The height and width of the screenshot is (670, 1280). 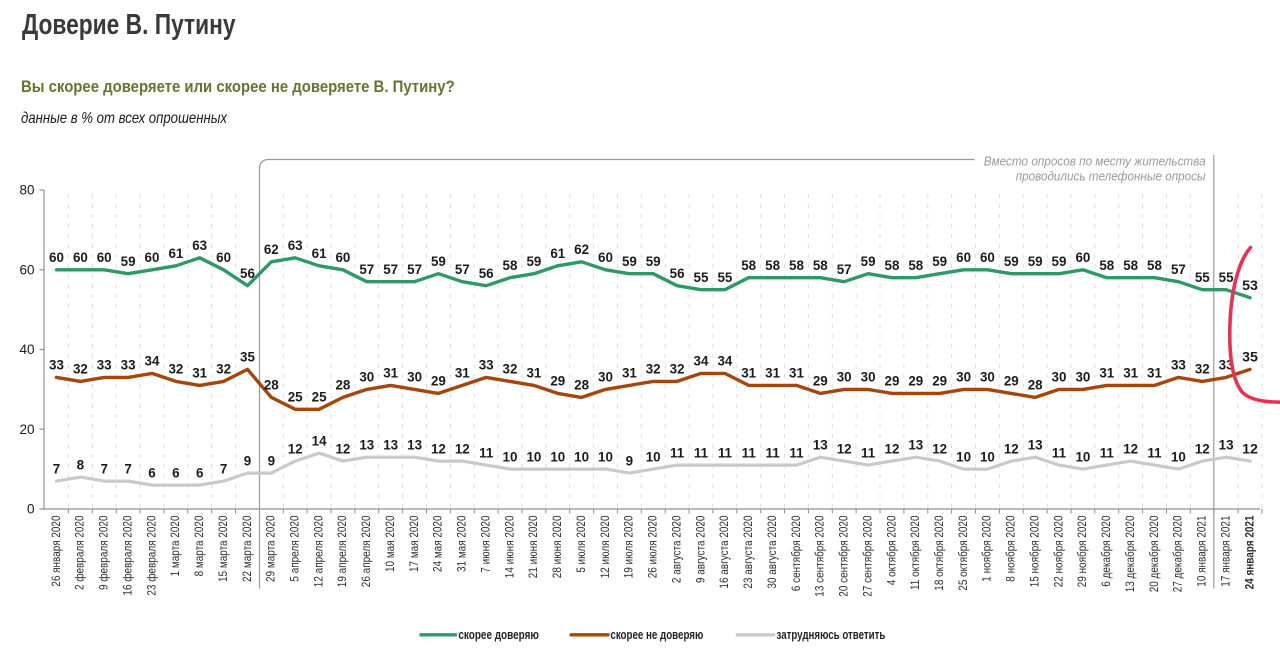 What do you see at coordinates (271, 249) in the screenshot?
I see `svg-text: 62` at bounding box center [271, 249].